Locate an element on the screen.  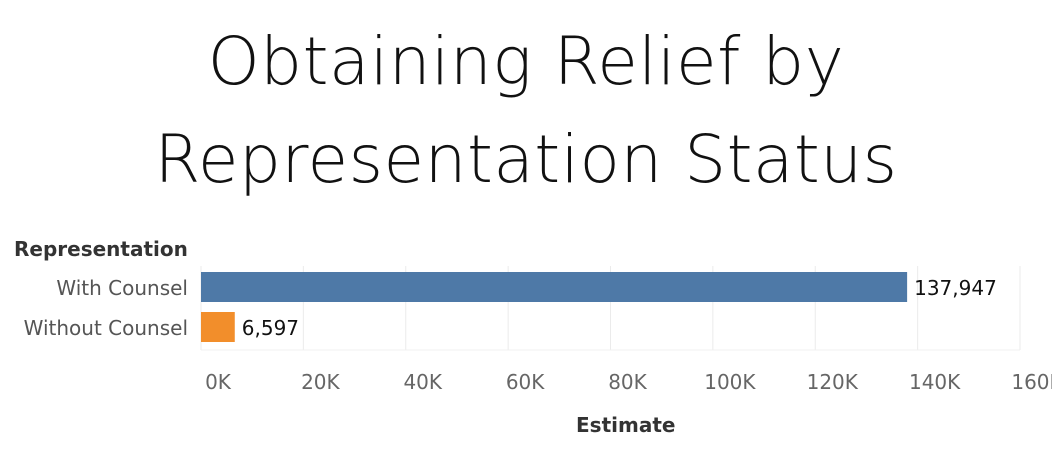
x-tick-label: 100K is located at coordinates (730, 382).